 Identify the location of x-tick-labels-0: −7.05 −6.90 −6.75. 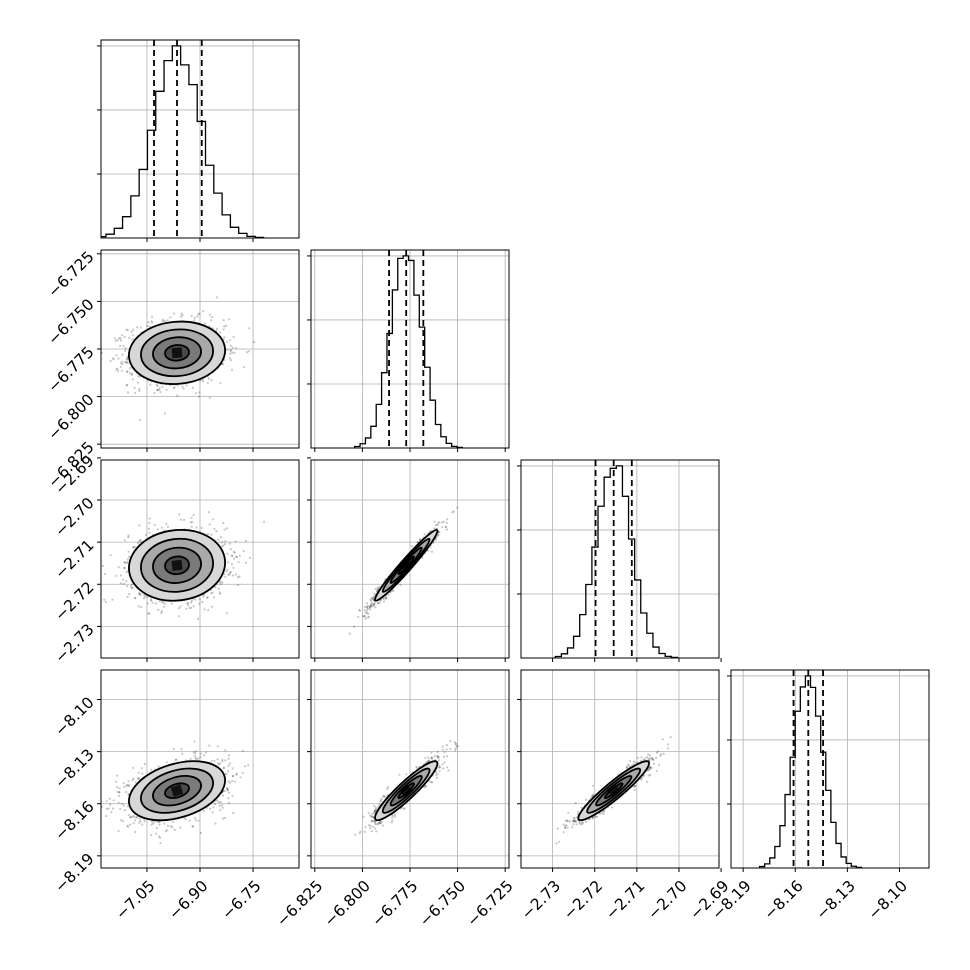
(188, 900).